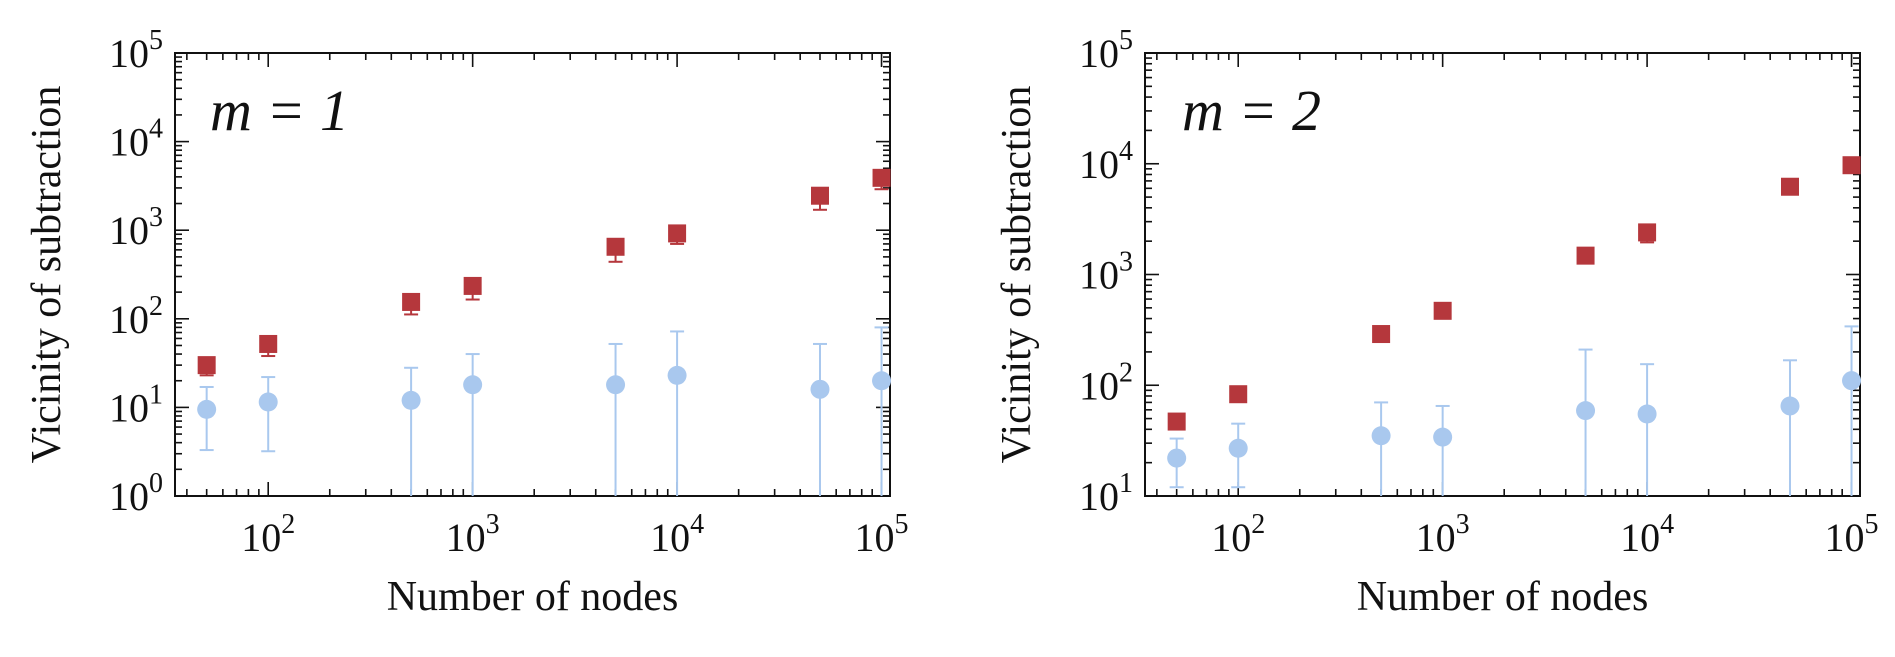  I want to click on panel-label: m = 2, so click(1251, 110).